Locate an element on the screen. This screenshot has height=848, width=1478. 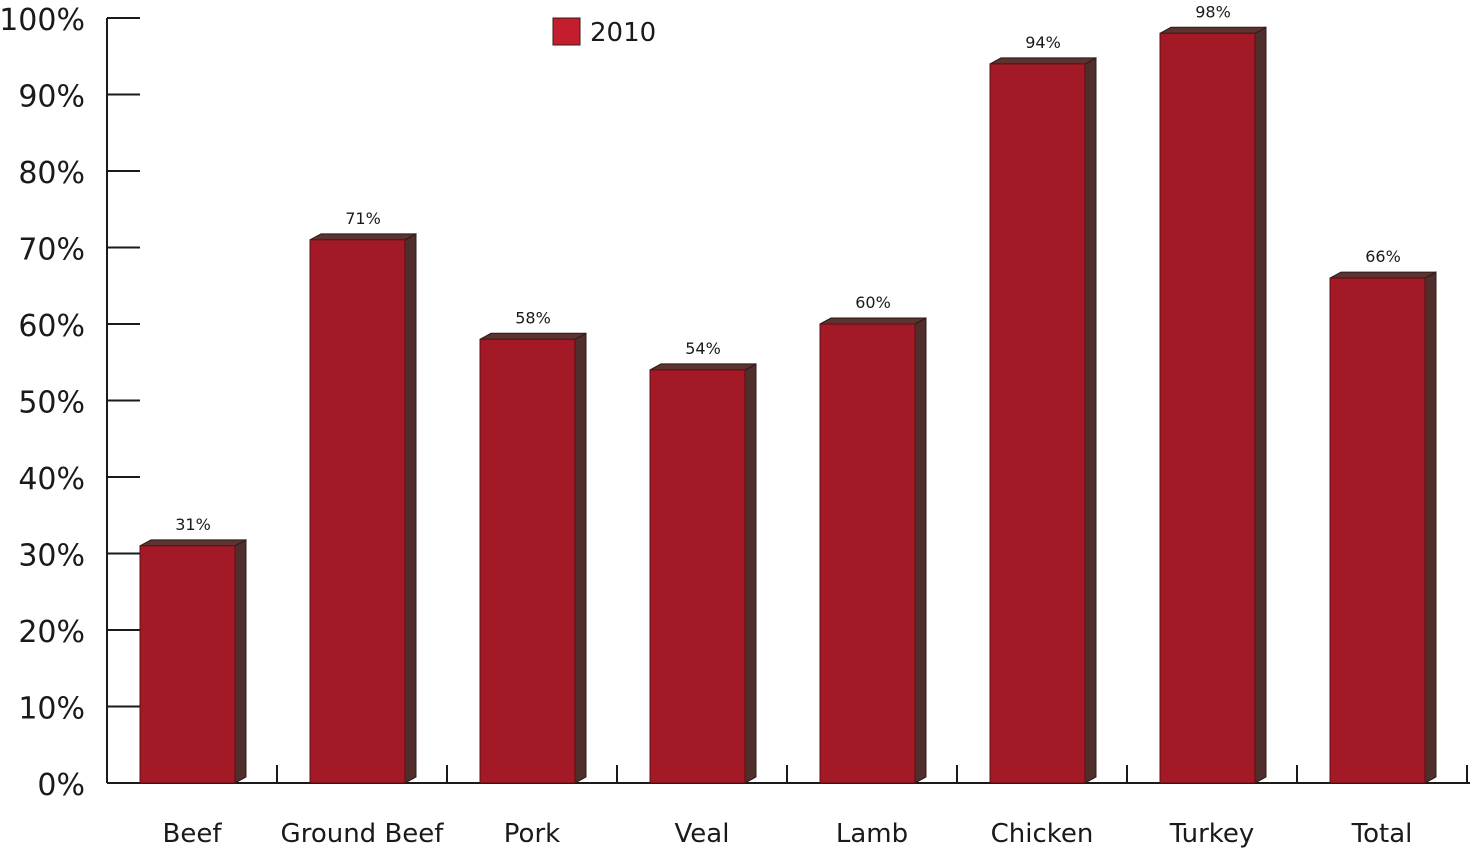
data-label: 66% is located at coordinates (1383, 256).